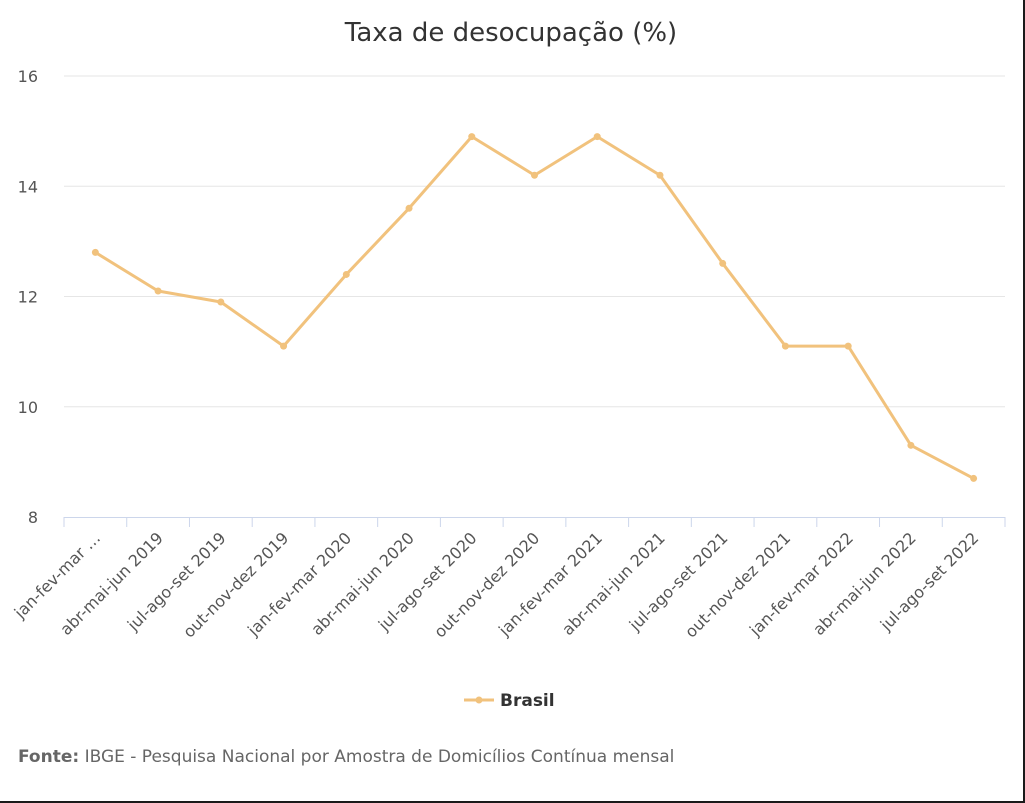  What do you see at coordinates (479, 700) in the screenshot?
I see `legend-swatch-marker` at bounding box center [479, 700].